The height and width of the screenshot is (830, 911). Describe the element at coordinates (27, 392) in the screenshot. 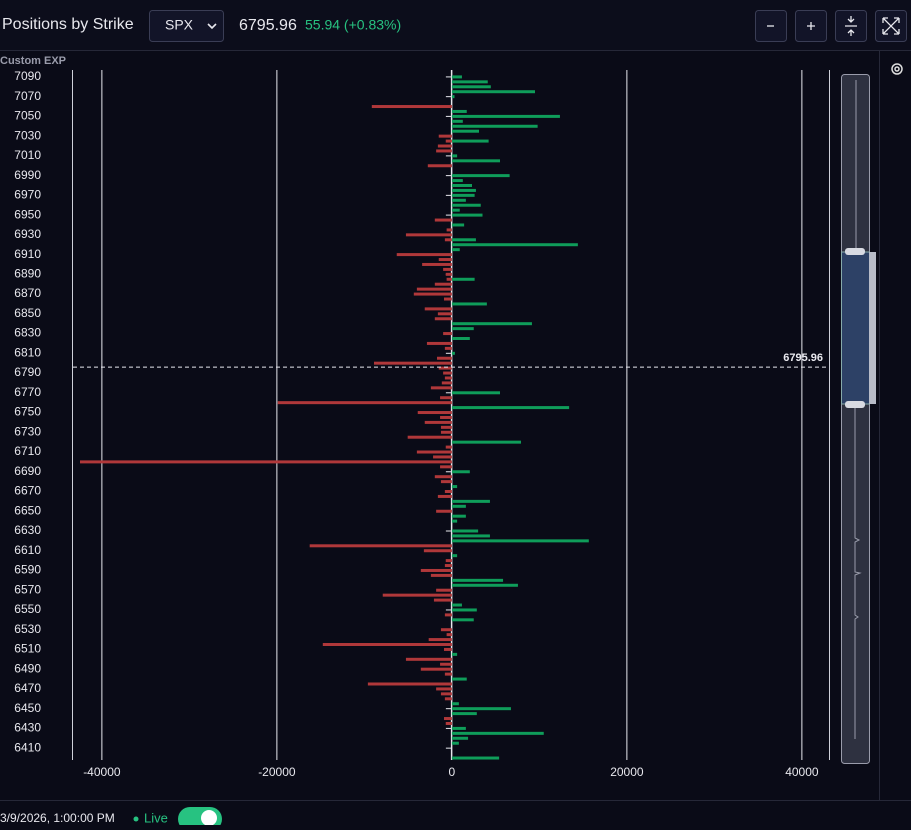

I see `y-tick-label: 6770` at that location.